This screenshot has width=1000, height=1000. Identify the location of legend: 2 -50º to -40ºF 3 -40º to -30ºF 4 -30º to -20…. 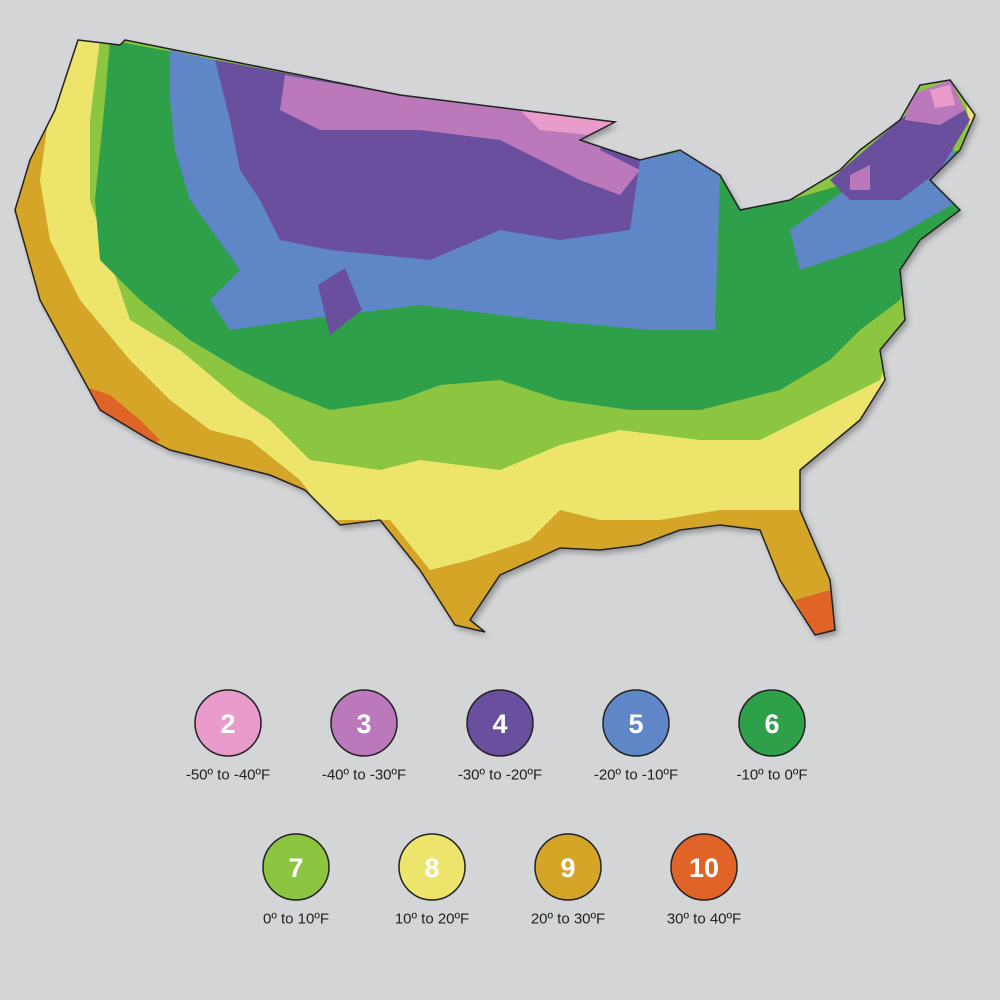
(497, 808).